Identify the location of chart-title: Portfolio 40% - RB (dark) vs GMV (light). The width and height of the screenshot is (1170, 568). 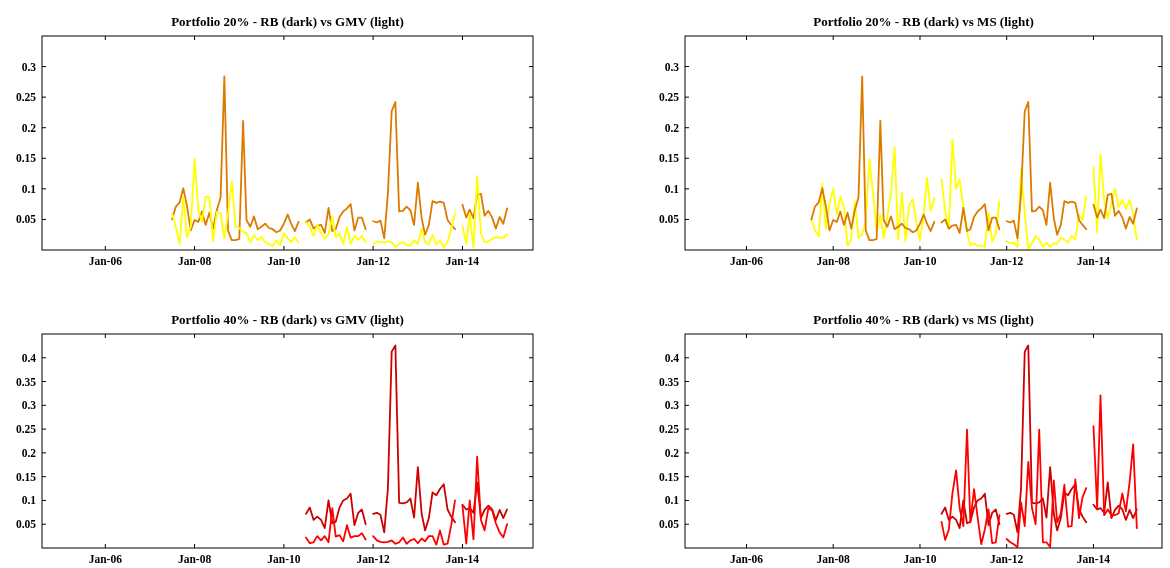
(287, 319).